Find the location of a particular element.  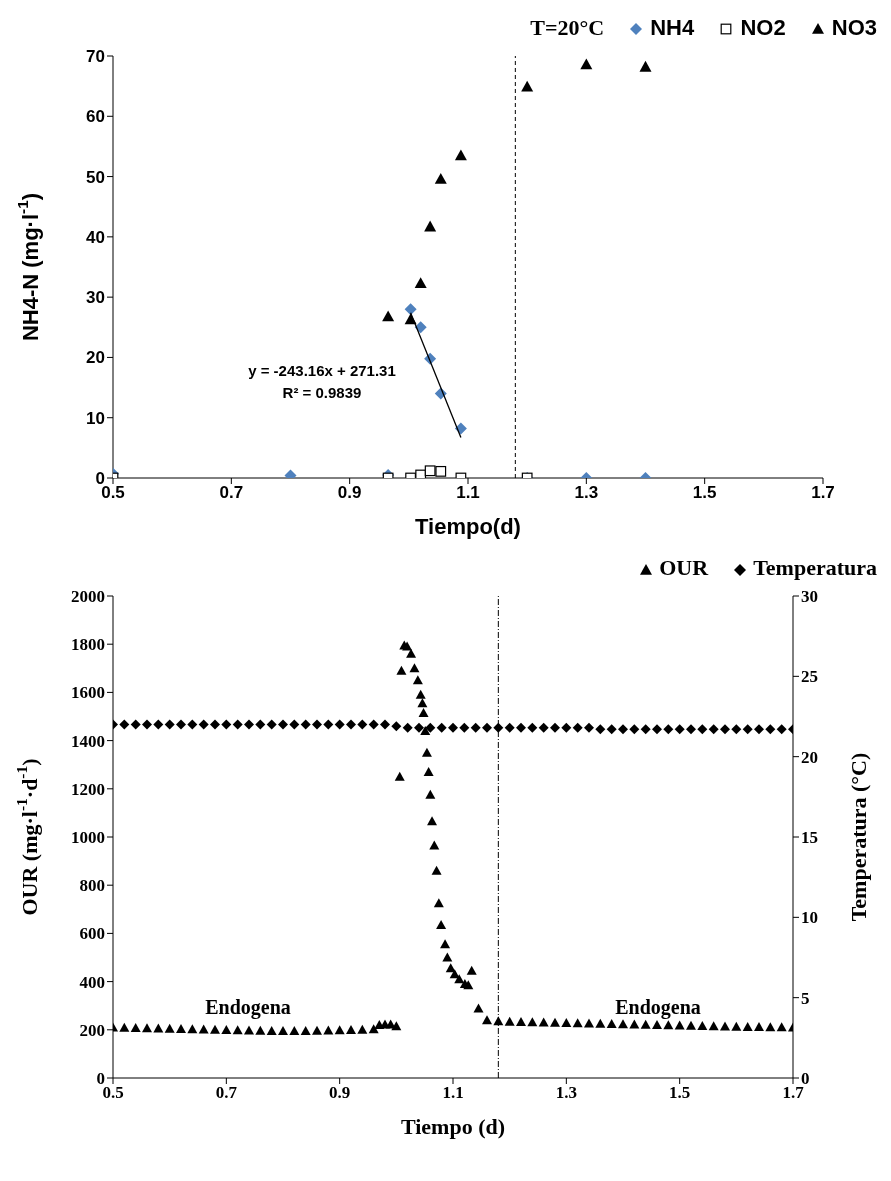

y-tick-label: 1400 is located at coordinates (88, 741).